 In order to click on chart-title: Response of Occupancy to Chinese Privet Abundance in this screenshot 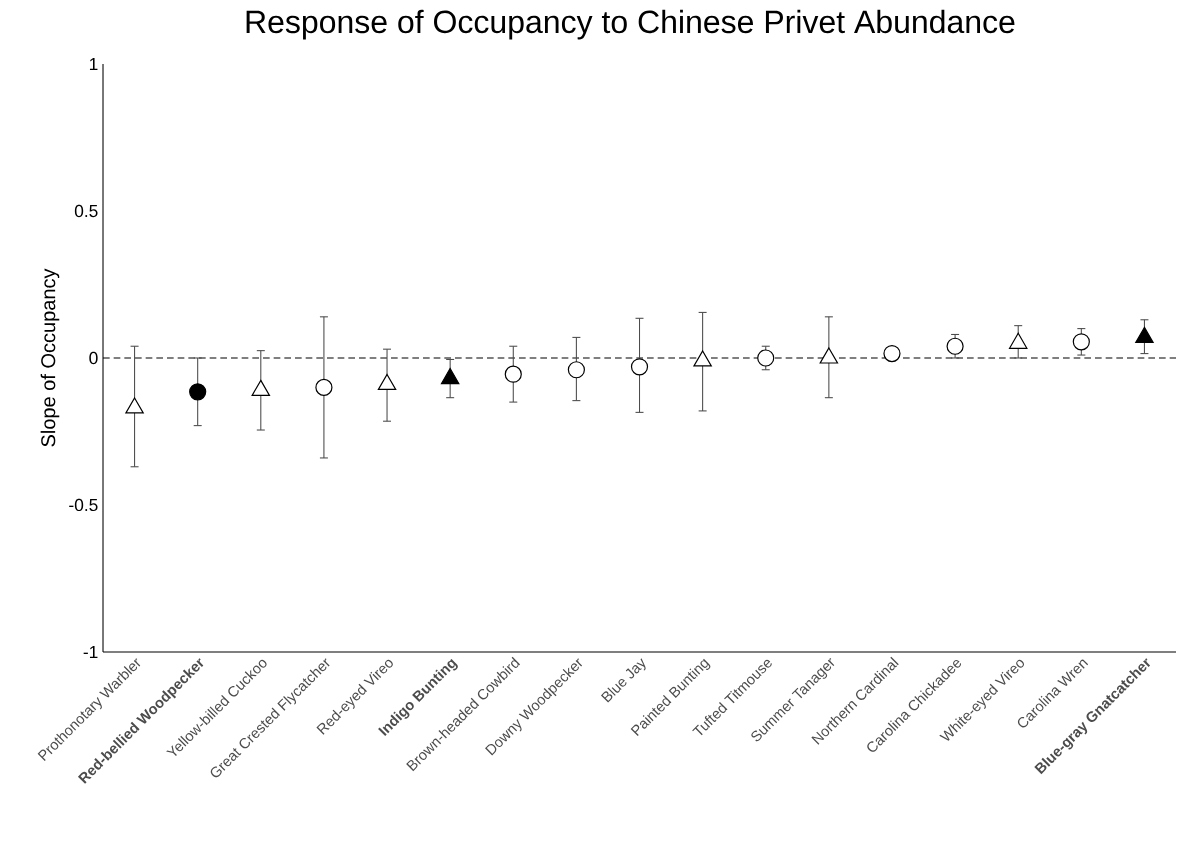, I will do `click(630, 24)`.